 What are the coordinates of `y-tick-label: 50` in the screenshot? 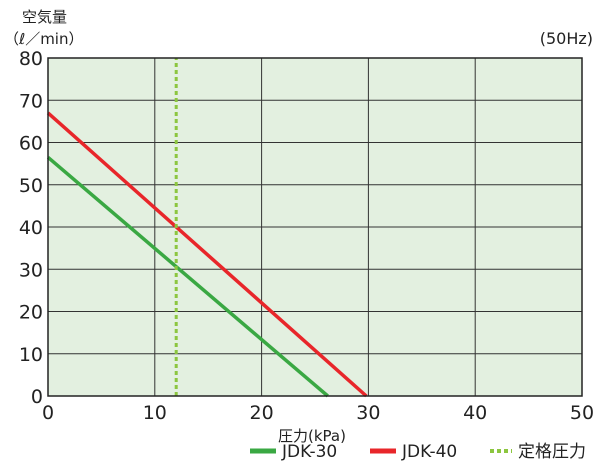 It's located at (31, 186).